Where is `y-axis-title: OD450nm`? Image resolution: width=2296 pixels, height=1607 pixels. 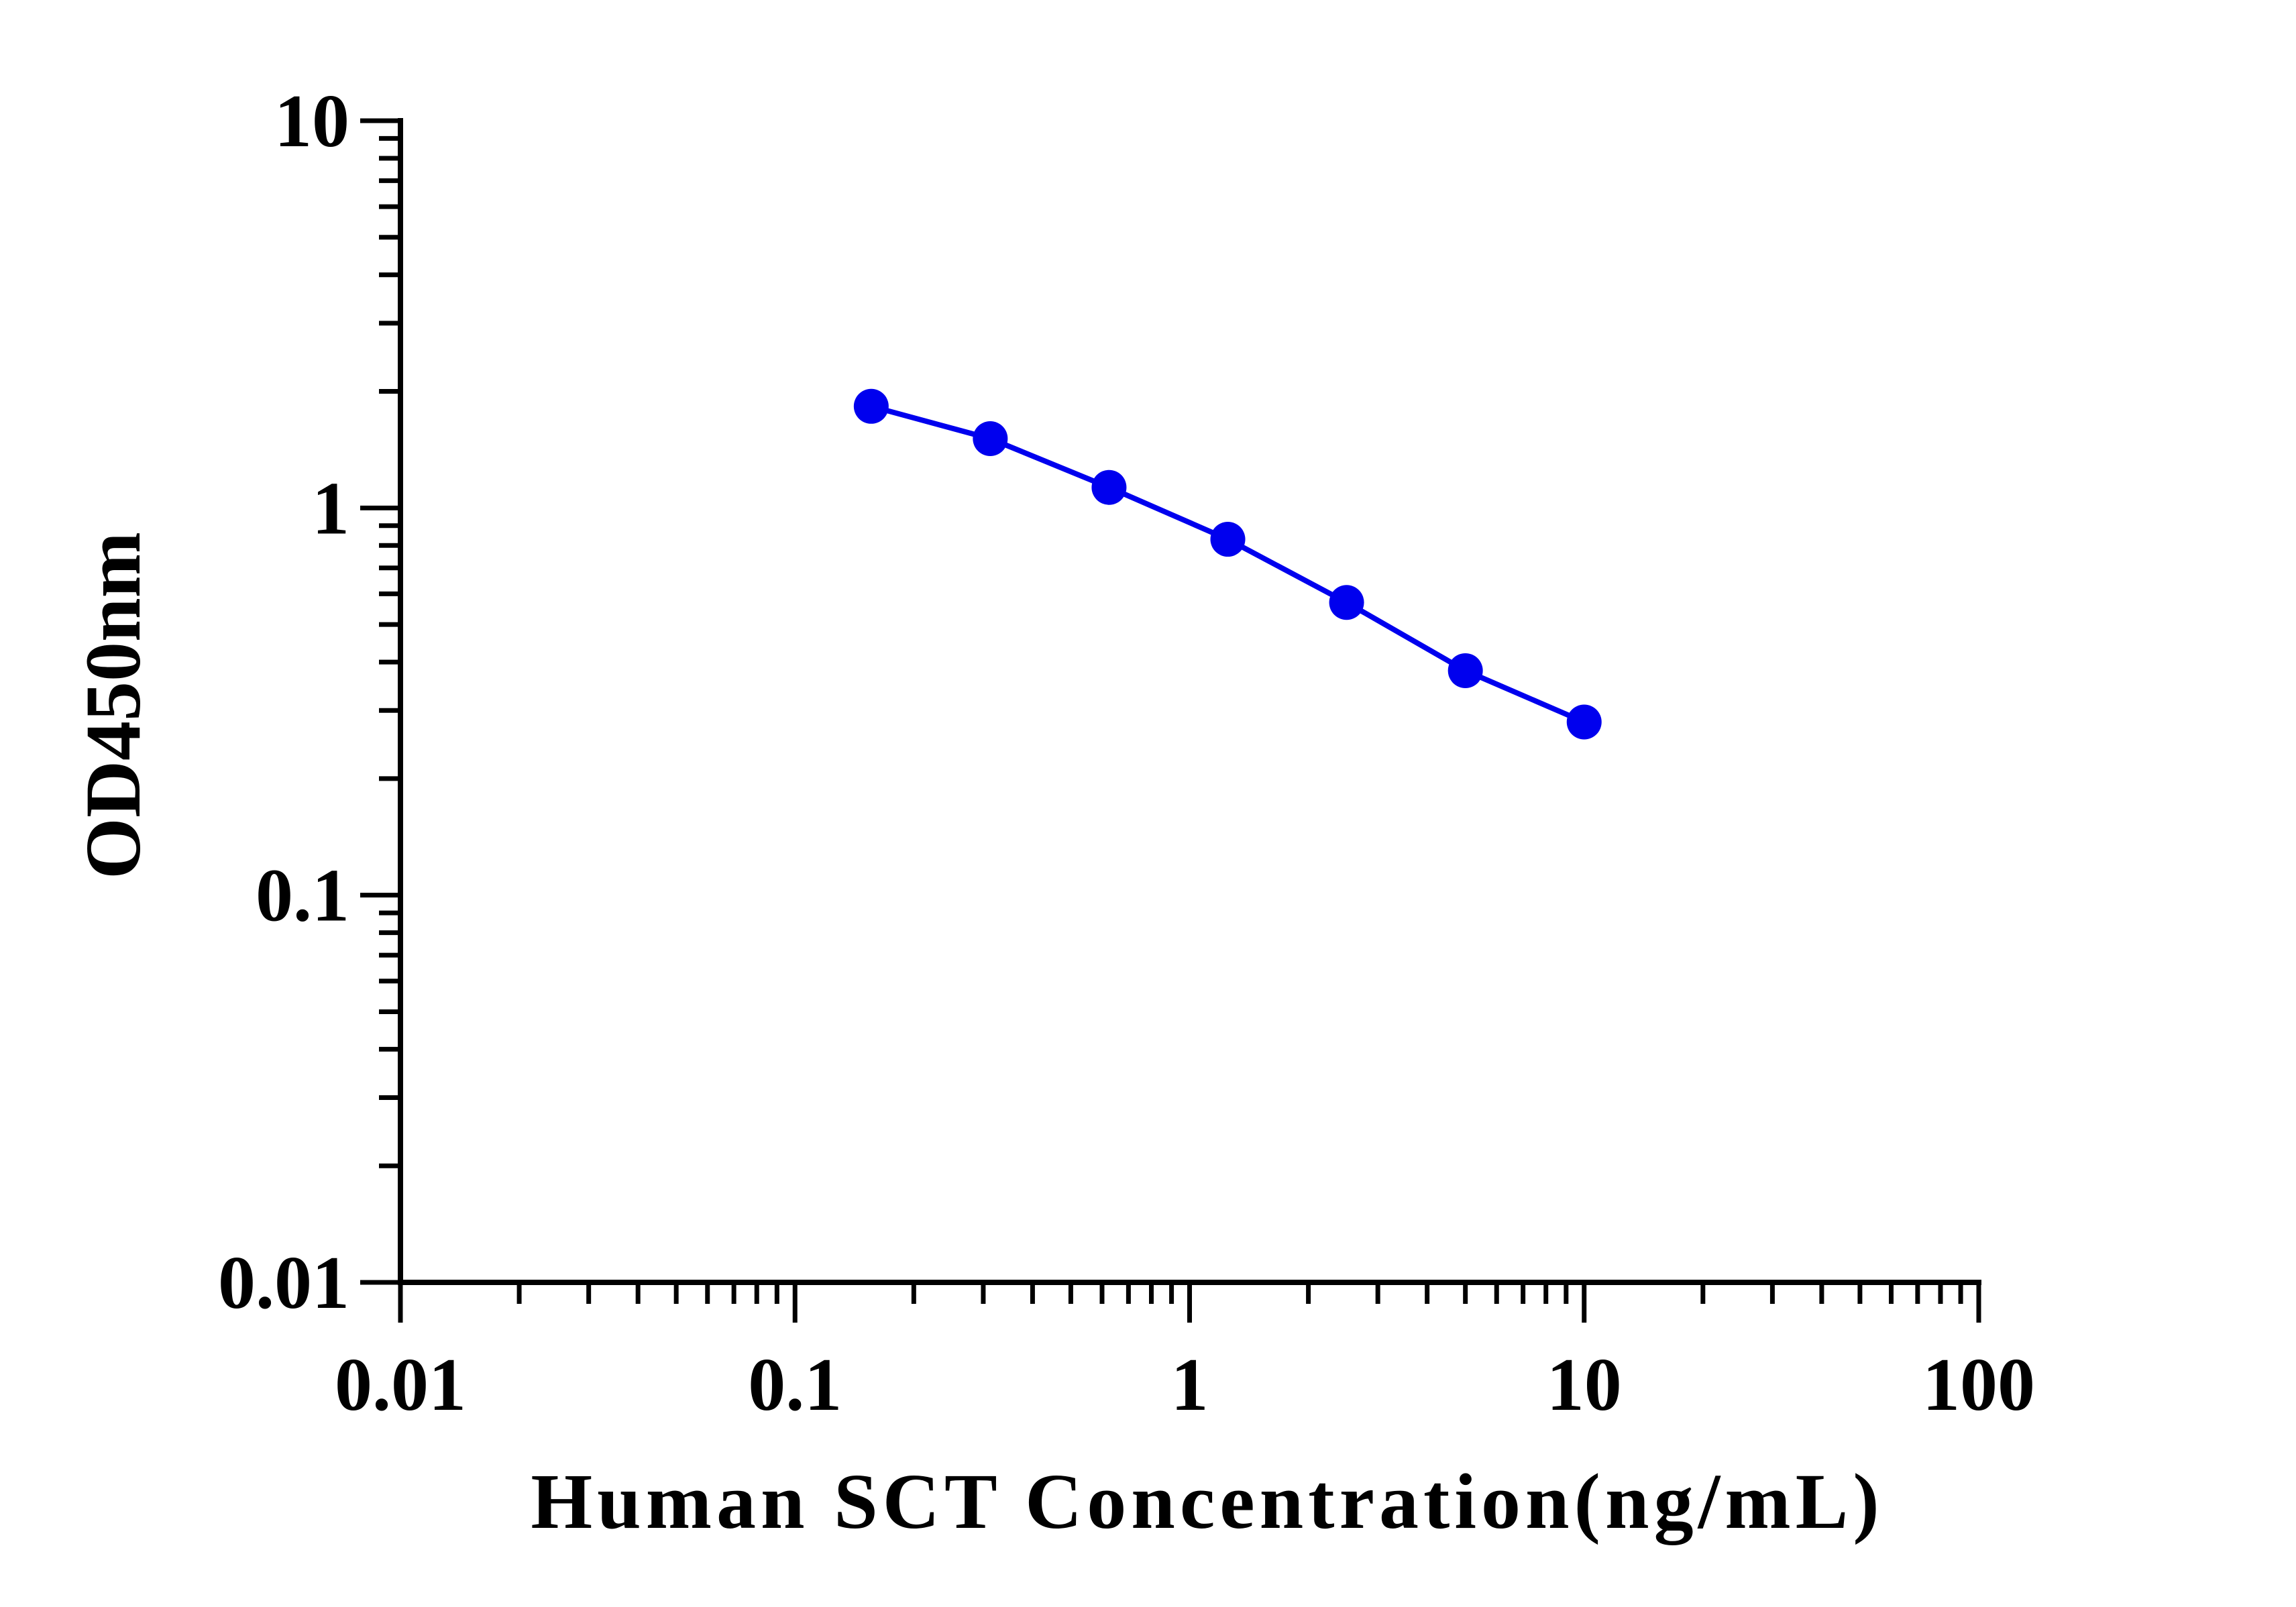 y-axis-title: OD450nm is located at coordinates (113, 705).